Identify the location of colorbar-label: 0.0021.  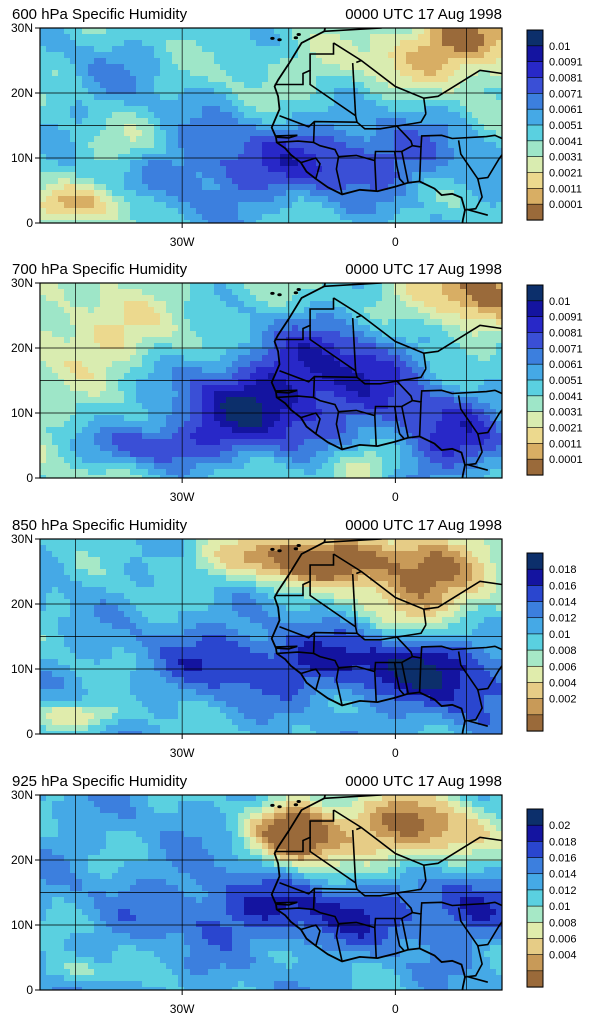
(566, 174).